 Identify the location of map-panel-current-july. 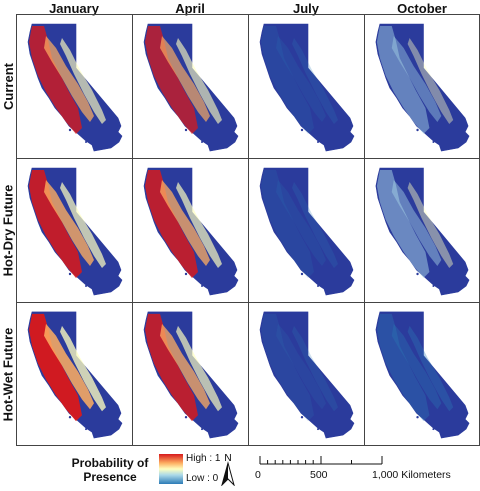
(306, 86).